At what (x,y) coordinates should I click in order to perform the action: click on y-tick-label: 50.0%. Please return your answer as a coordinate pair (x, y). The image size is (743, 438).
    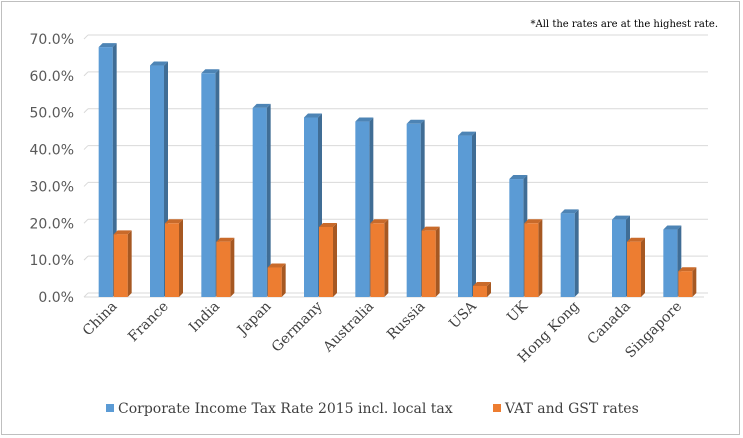
    Looking at the image, I should click on (52, 114).